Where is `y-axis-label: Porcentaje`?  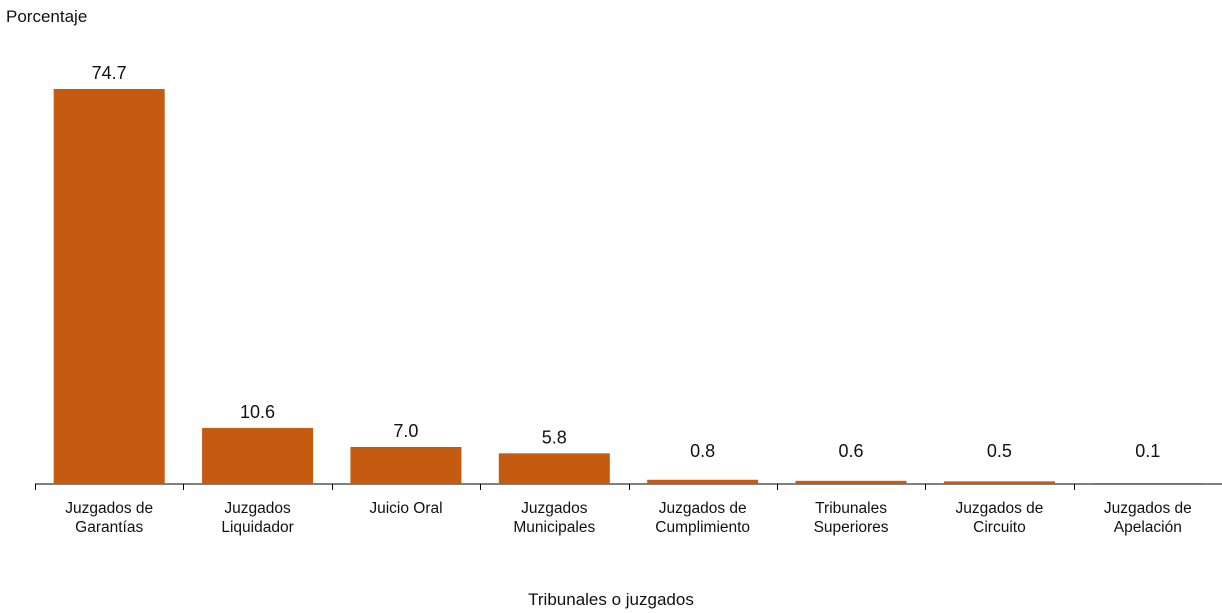
y-axis-label: Porcentaje is located at coordinates (47, 16).